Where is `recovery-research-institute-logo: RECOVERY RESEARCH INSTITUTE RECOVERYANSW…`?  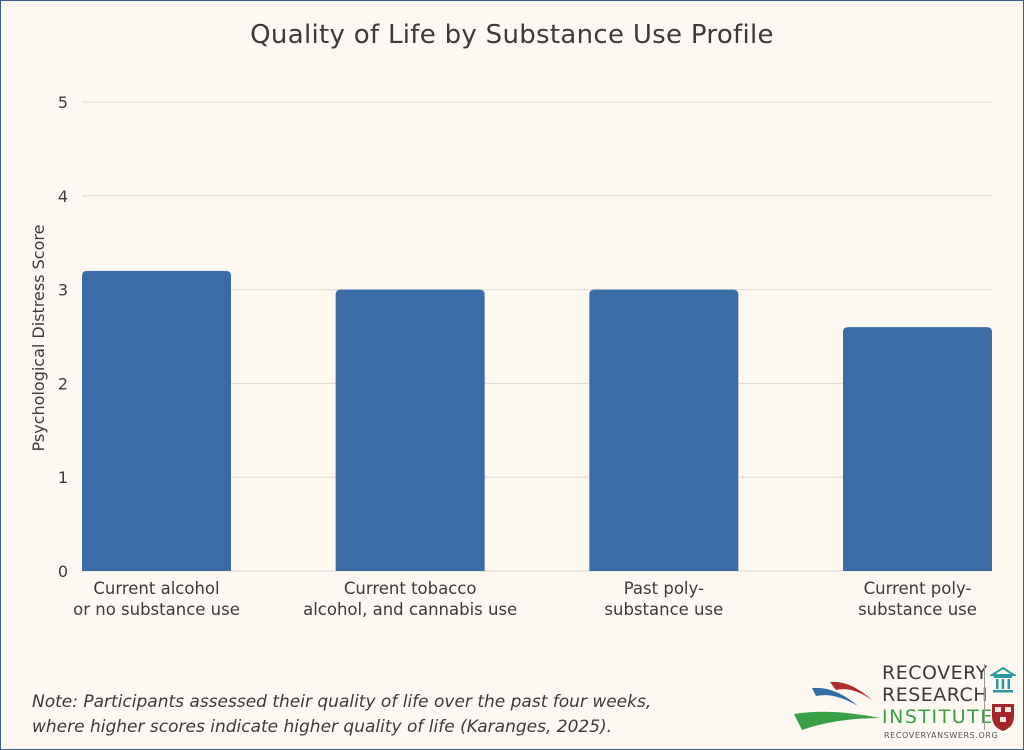
recovery-research-institute-logo: RECOVERY RESEARCH INSTITUTE RECOVERYANSW… is located at coordinates (907, 704).